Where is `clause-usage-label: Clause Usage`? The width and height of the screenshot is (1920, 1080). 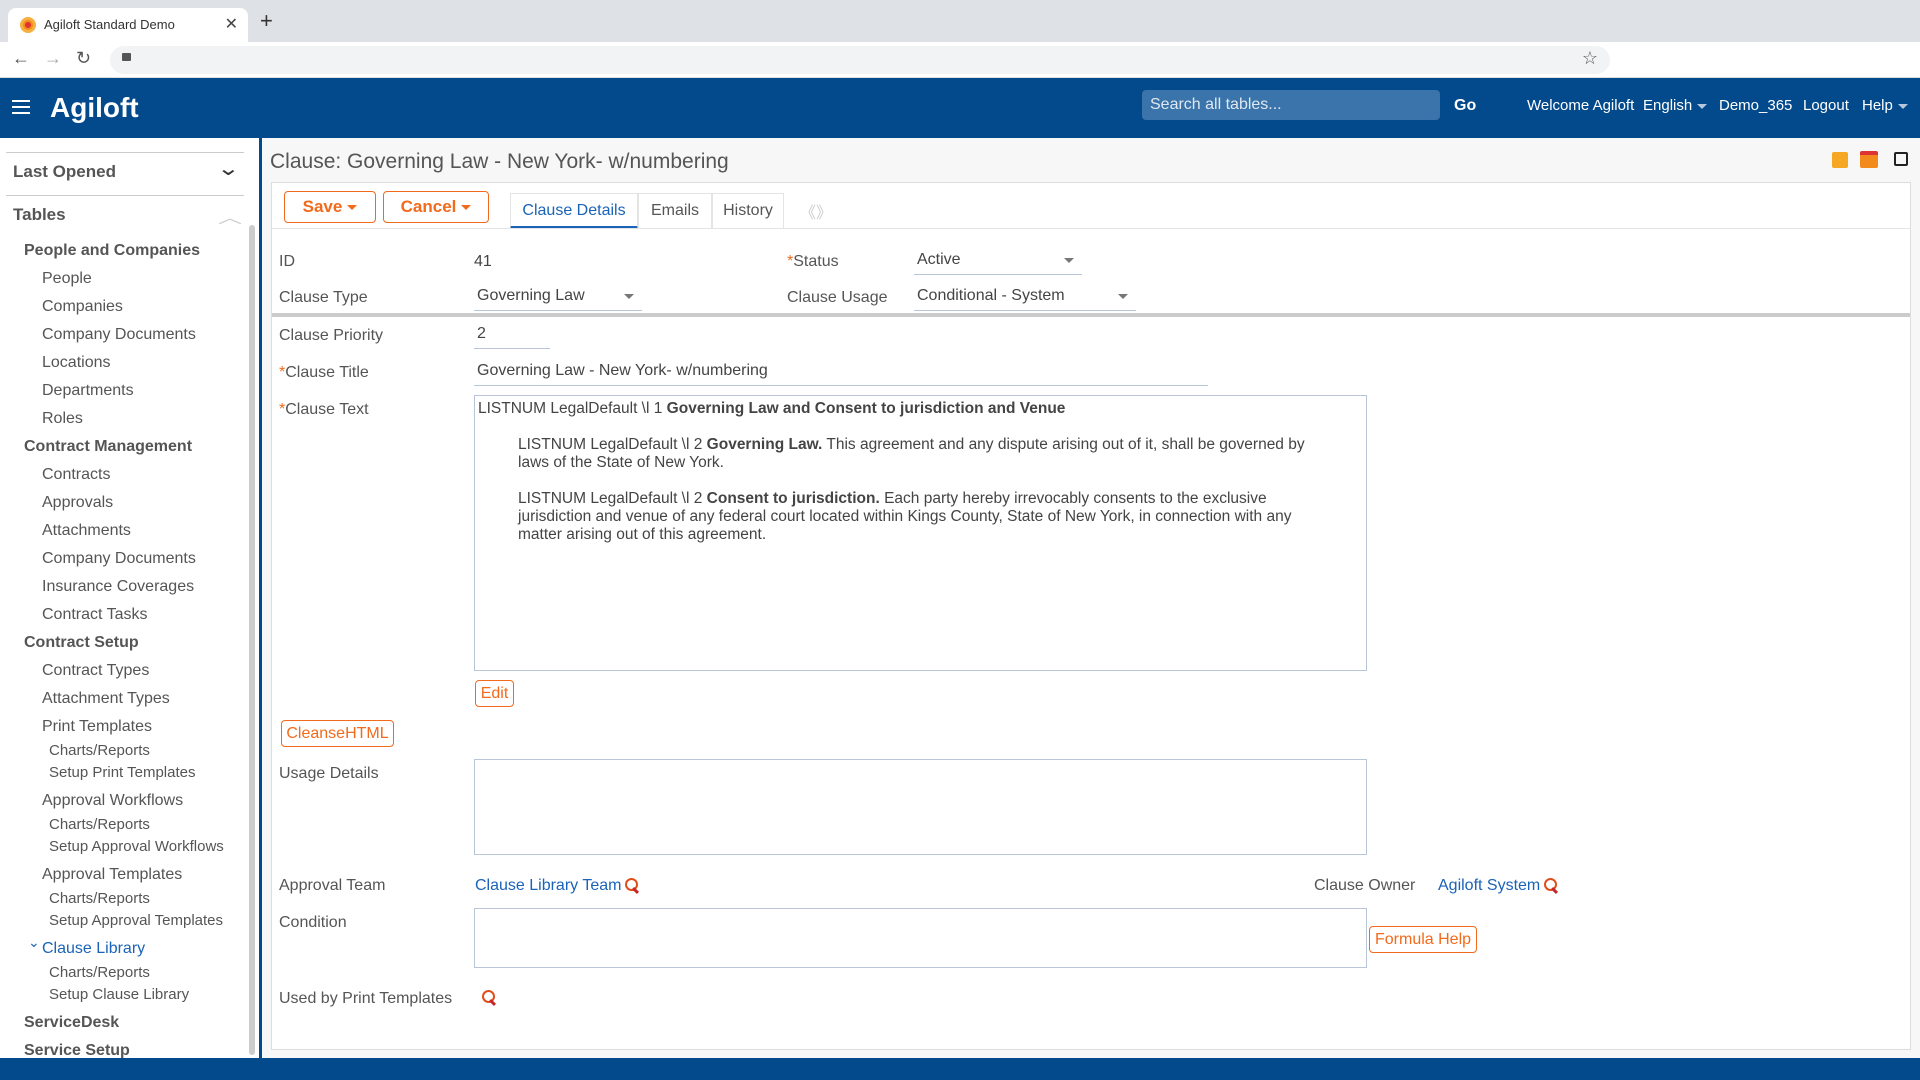 clause-usage-label: Clause Usage is located at coordinates (837, 297).